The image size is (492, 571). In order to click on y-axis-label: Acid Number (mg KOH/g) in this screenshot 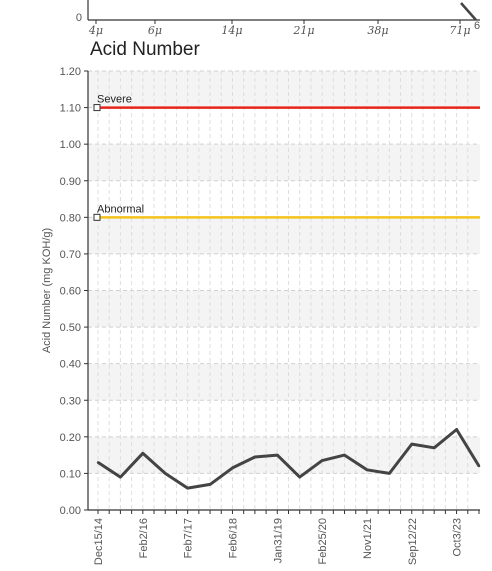, I will do `click(47, 290)`.